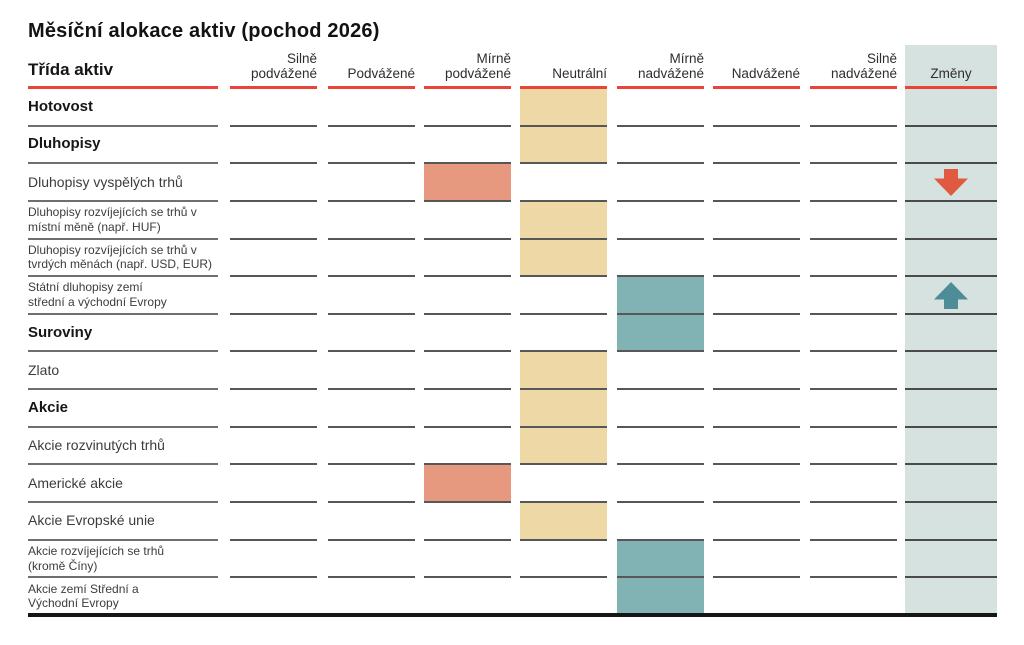 This screenshot has height=645, width=1024. What do you see at coordinates (123, 560) in the screenshot?
I see `asset-class-label: Akcie rozvíjejících se trhů (kromě Číny)` at bounding box center [123, 560].